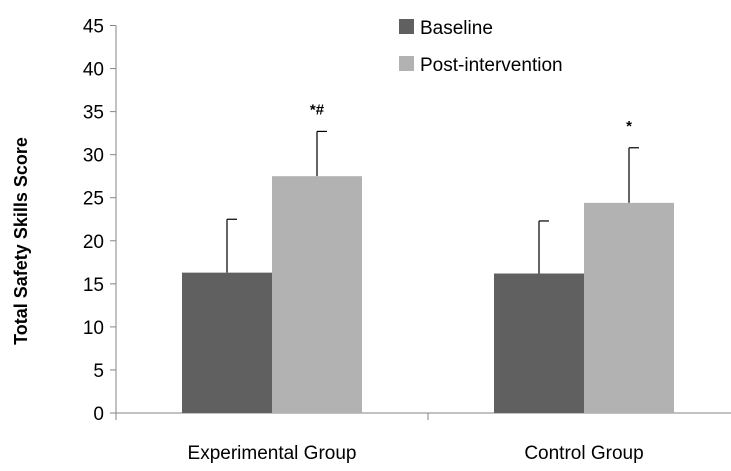  I want to click on y-axis-title: Total Safety Skills Score, so click(21, 241).